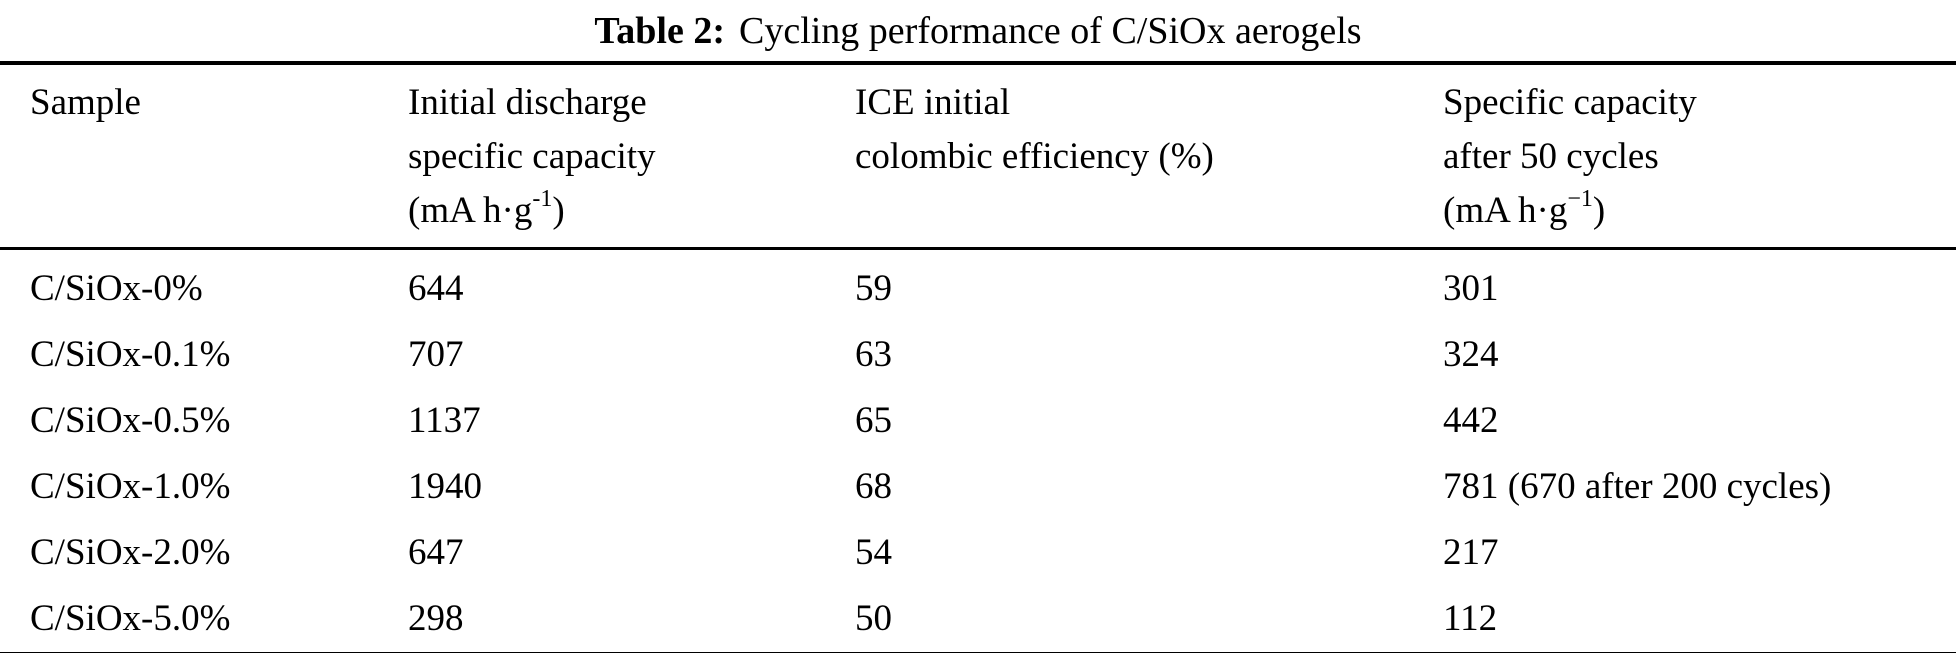  Describe the element at coordinates (873, 552) in the screenshot. I see `cell-ice: 54` at that location.